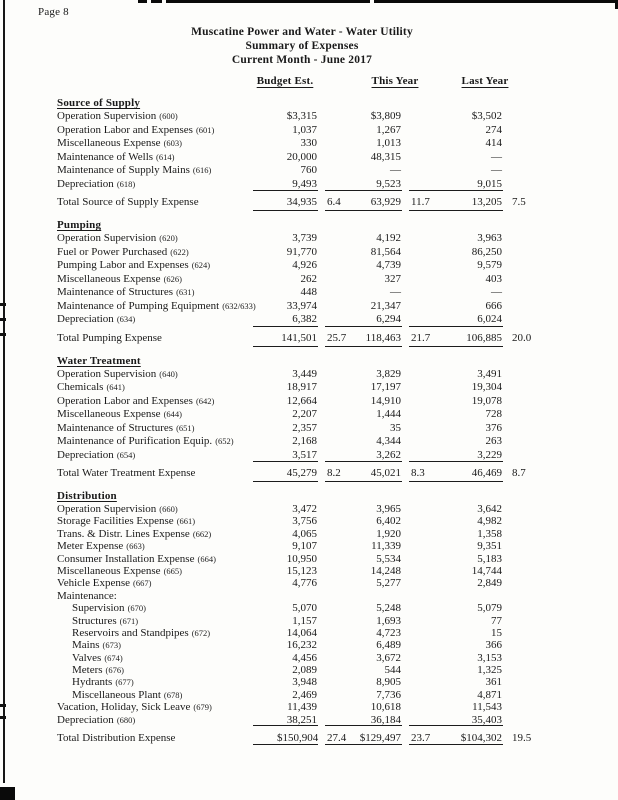  What do you see at coordinates (304, 620) in the screenshot?
I see `budget-amount: 1,157` at bounding box center [304, 620].